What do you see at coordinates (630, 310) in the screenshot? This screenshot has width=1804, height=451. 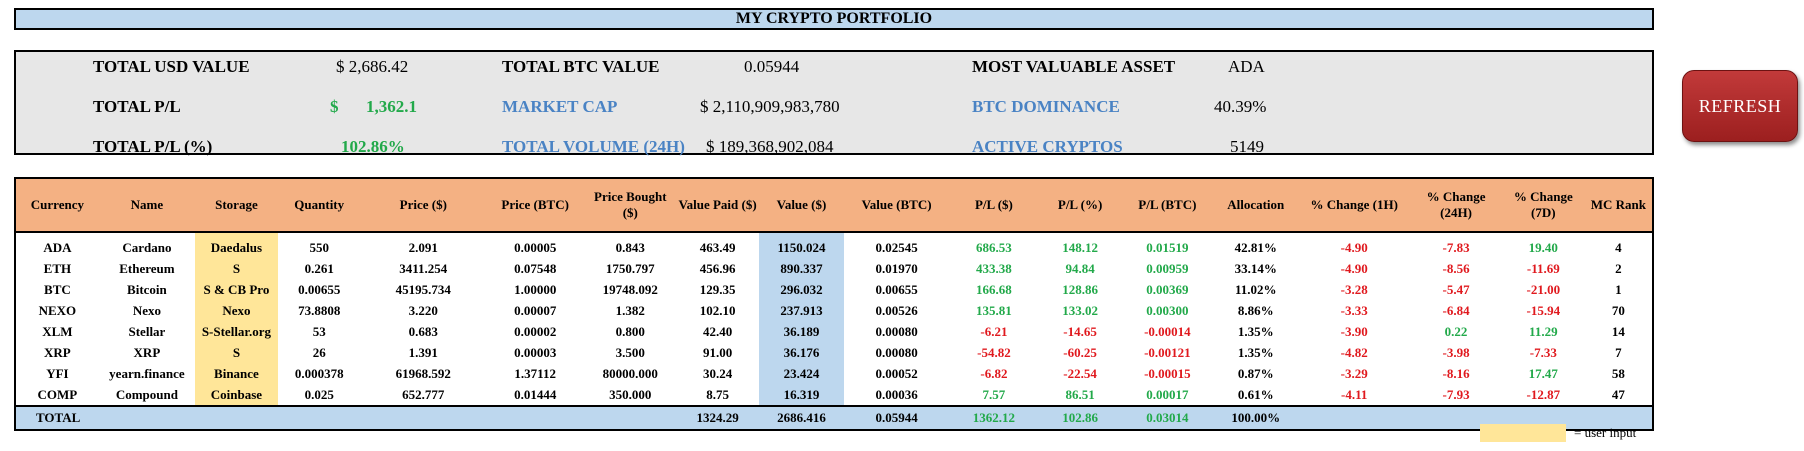 I see `cell-price-bought: 1.382` at bounding box center [630, 310].